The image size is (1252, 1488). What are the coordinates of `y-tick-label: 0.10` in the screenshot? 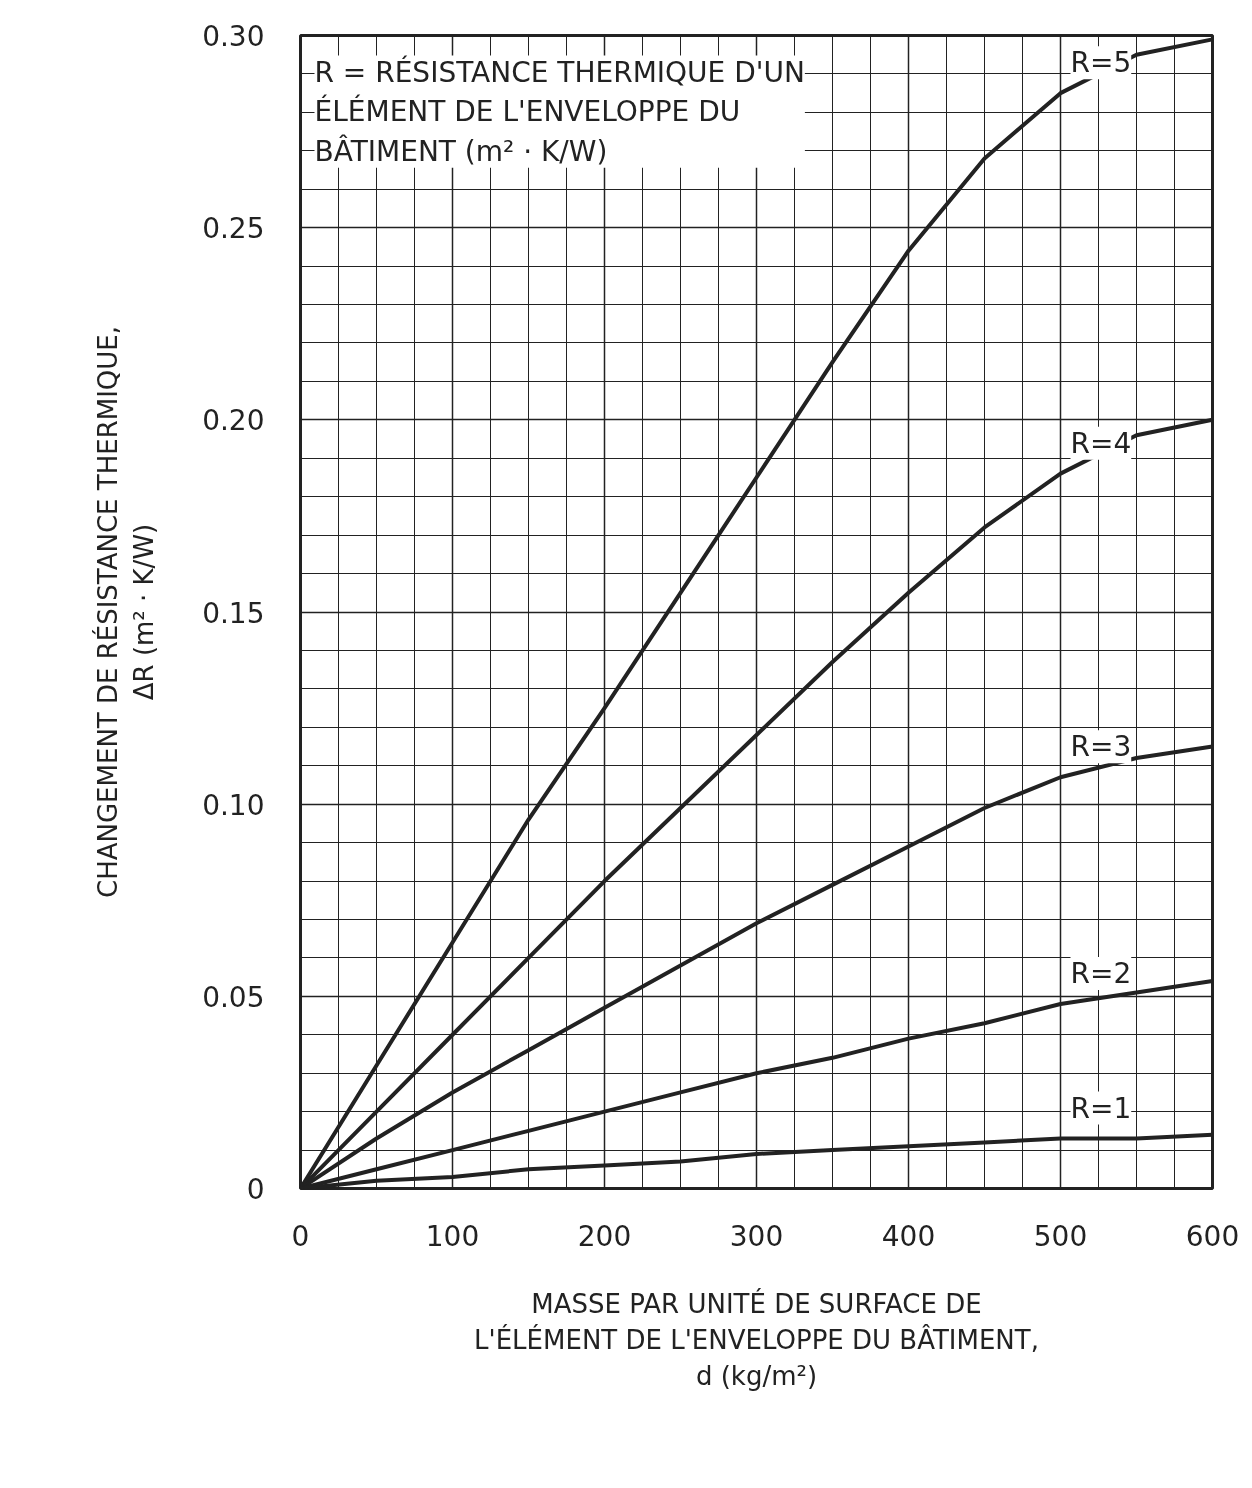 It's located at (233, 805).